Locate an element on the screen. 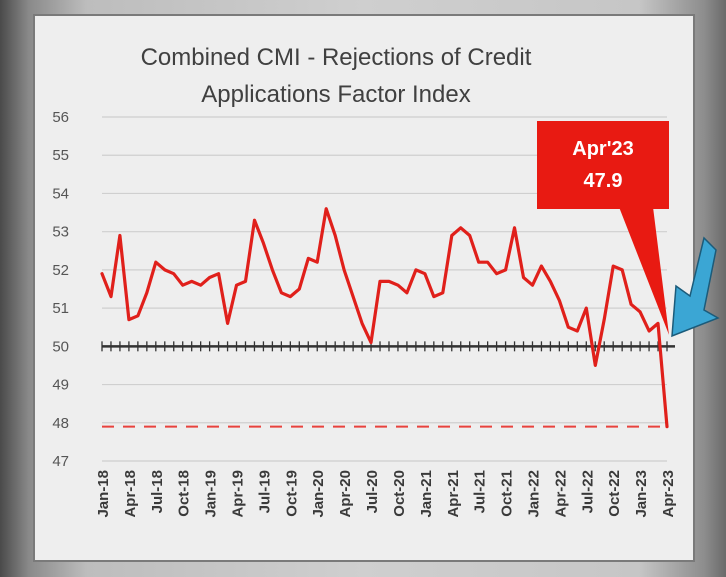  x-tick-label: Apr-18 is located at coordinates (130, 494).